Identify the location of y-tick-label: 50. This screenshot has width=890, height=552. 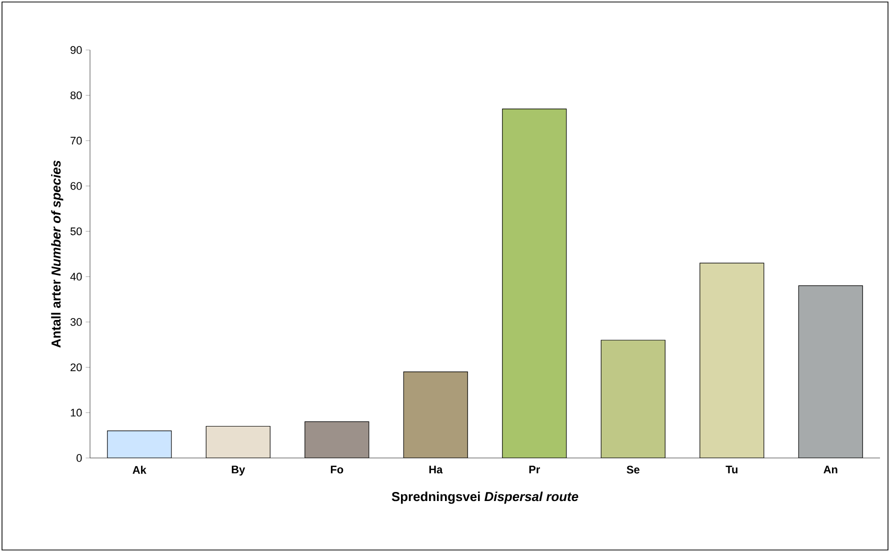
(76, 231).